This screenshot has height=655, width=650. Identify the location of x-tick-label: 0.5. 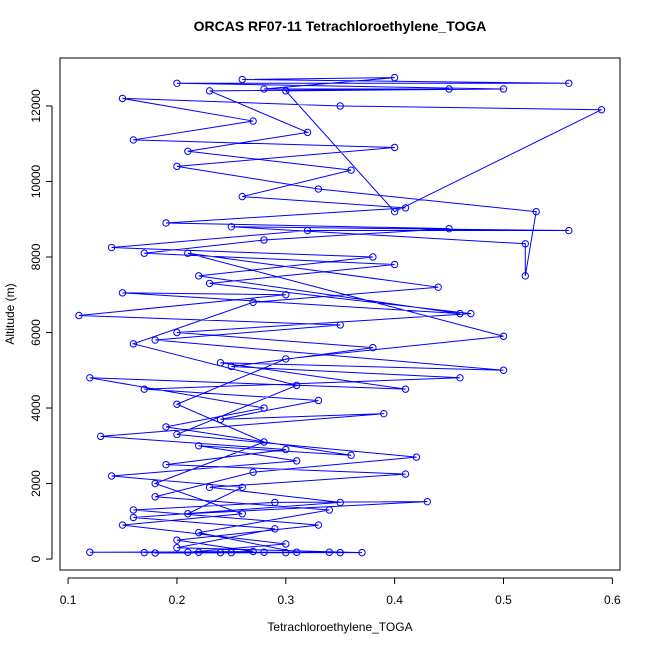
(503, 600).